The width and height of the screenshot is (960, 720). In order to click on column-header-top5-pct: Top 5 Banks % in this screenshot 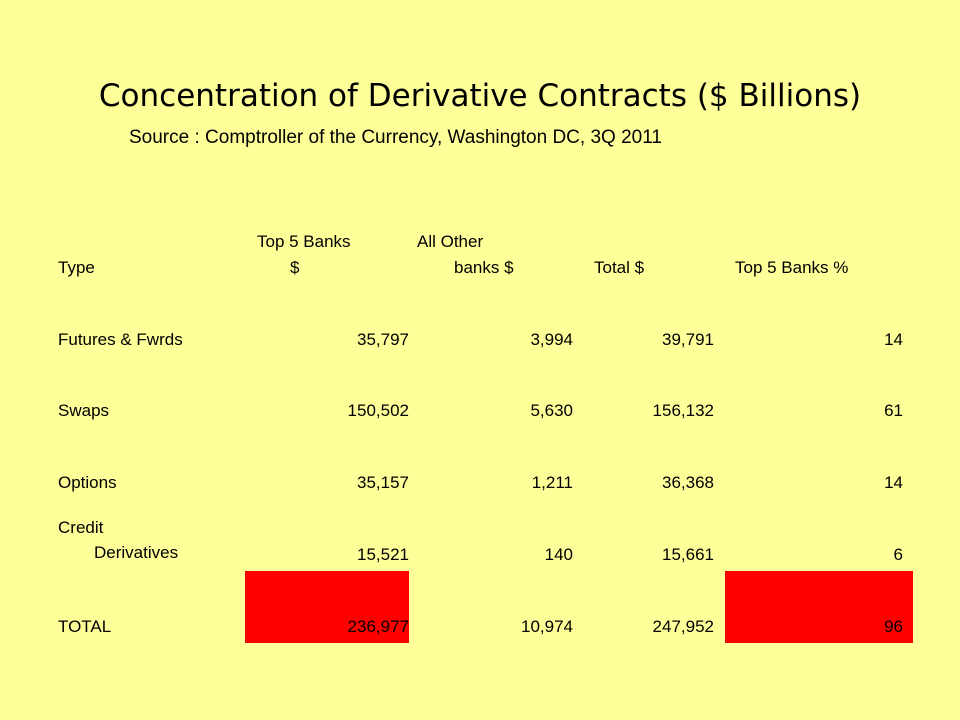, I will do `click(792, 267)`.